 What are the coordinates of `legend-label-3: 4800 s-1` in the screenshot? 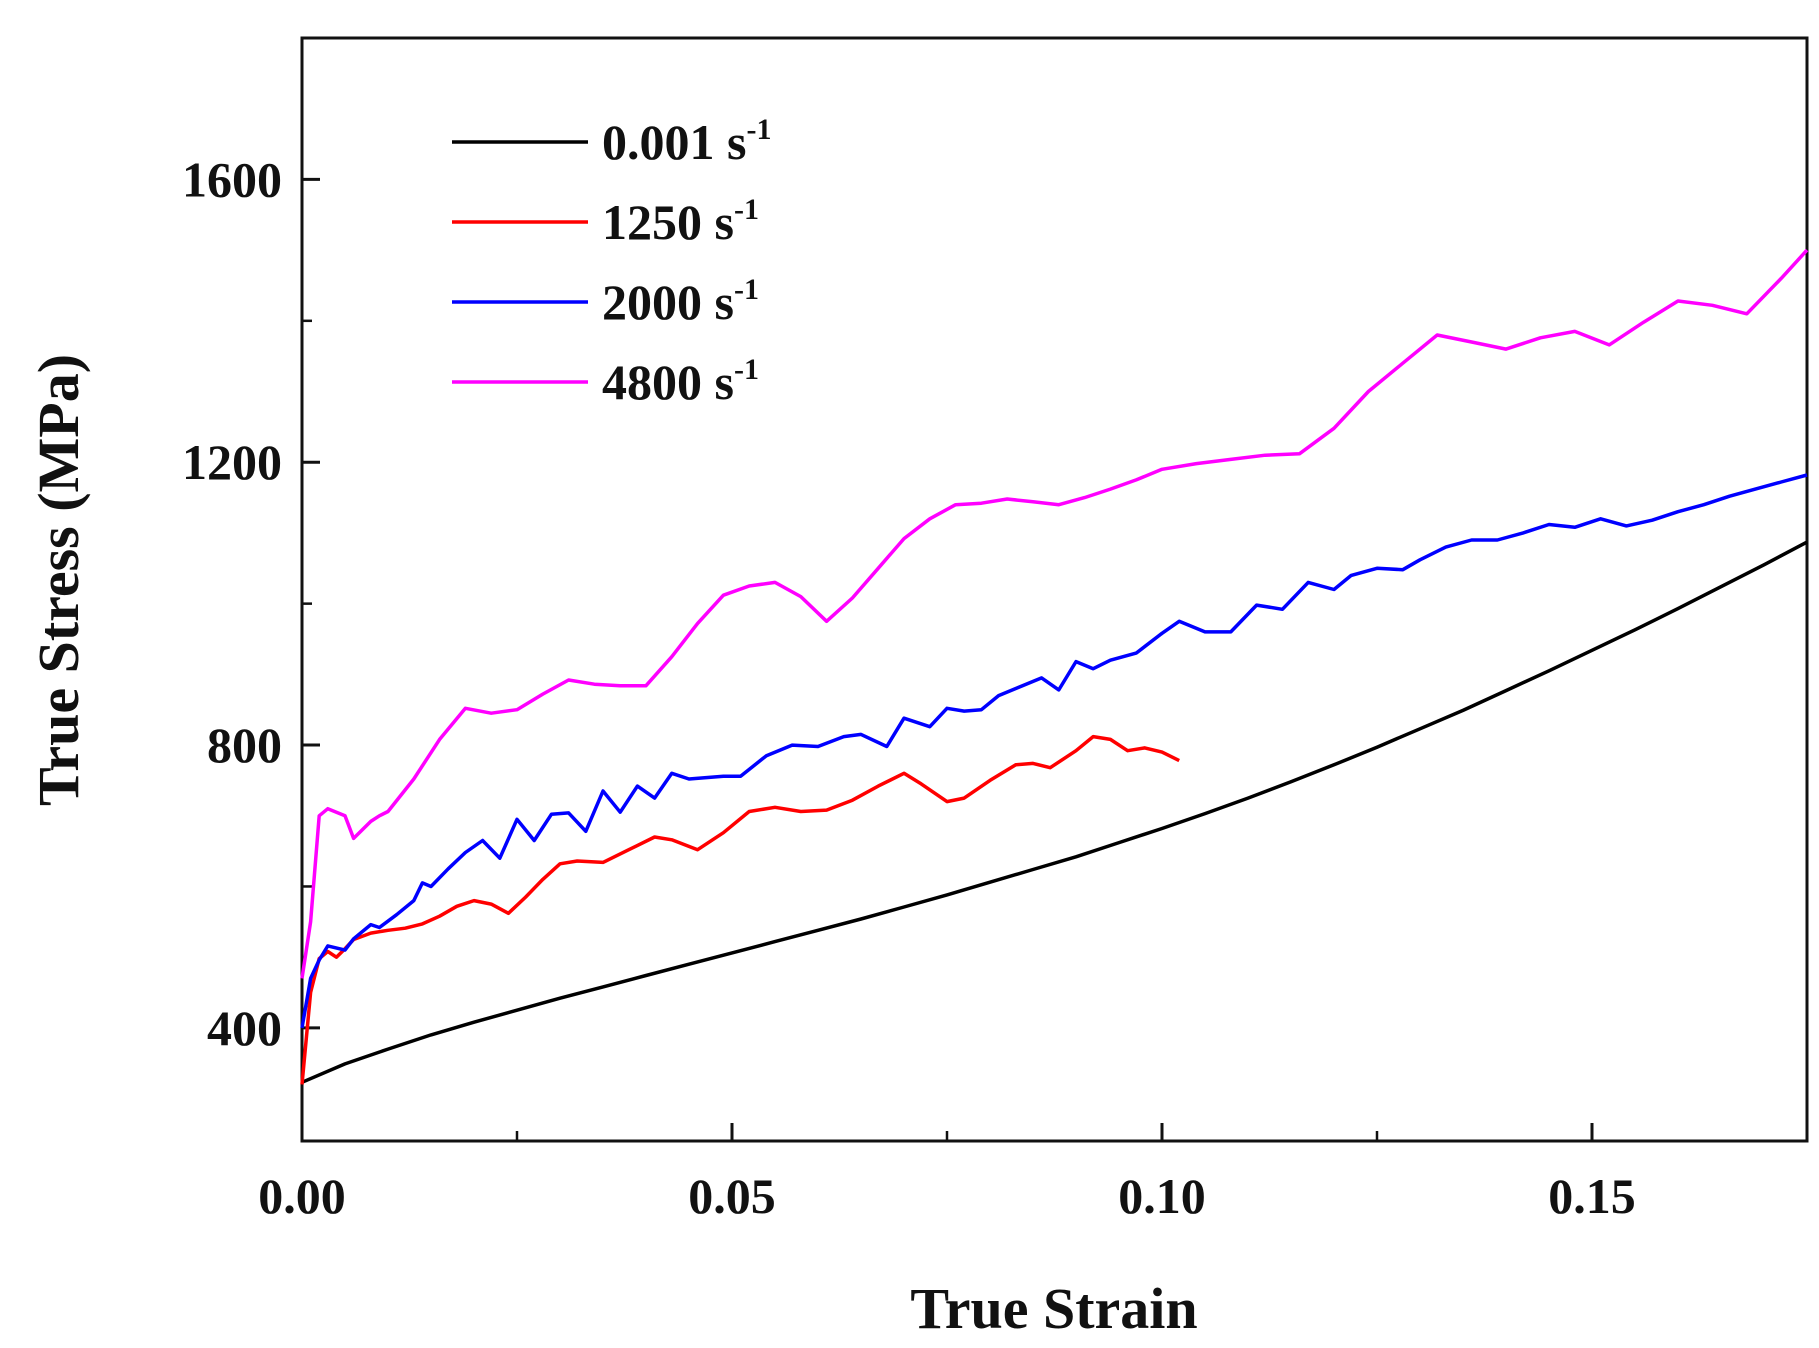 It's located at (680, 381).